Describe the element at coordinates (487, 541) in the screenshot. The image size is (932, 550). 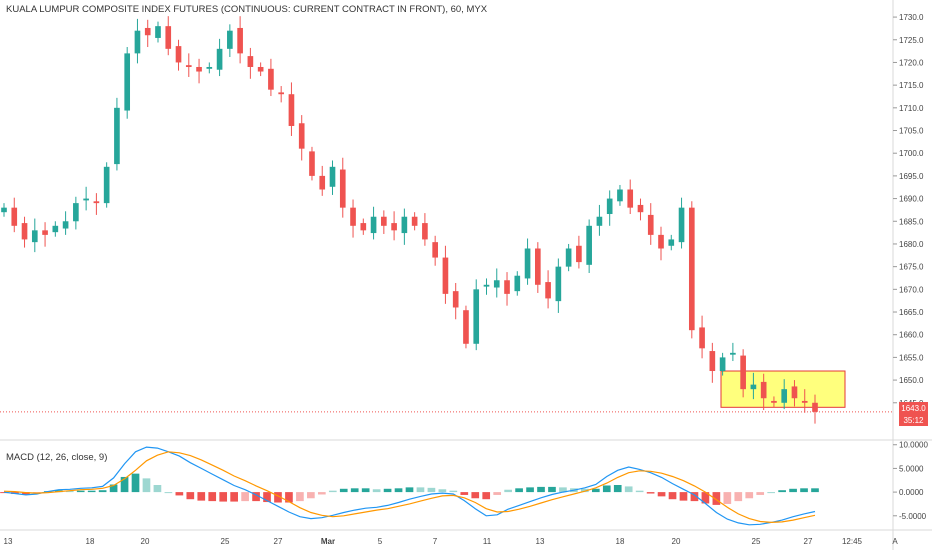
I see `time-tick-label: 11` at that location.